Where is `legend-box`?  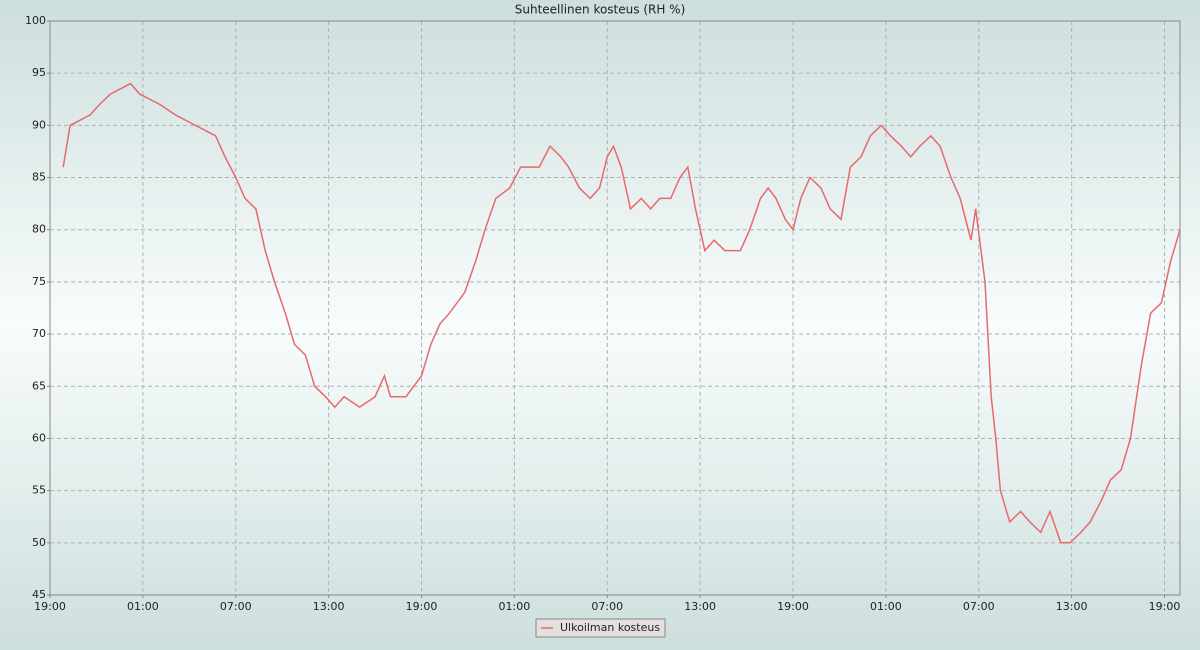 legend-box is located at coordinates (600, 628).